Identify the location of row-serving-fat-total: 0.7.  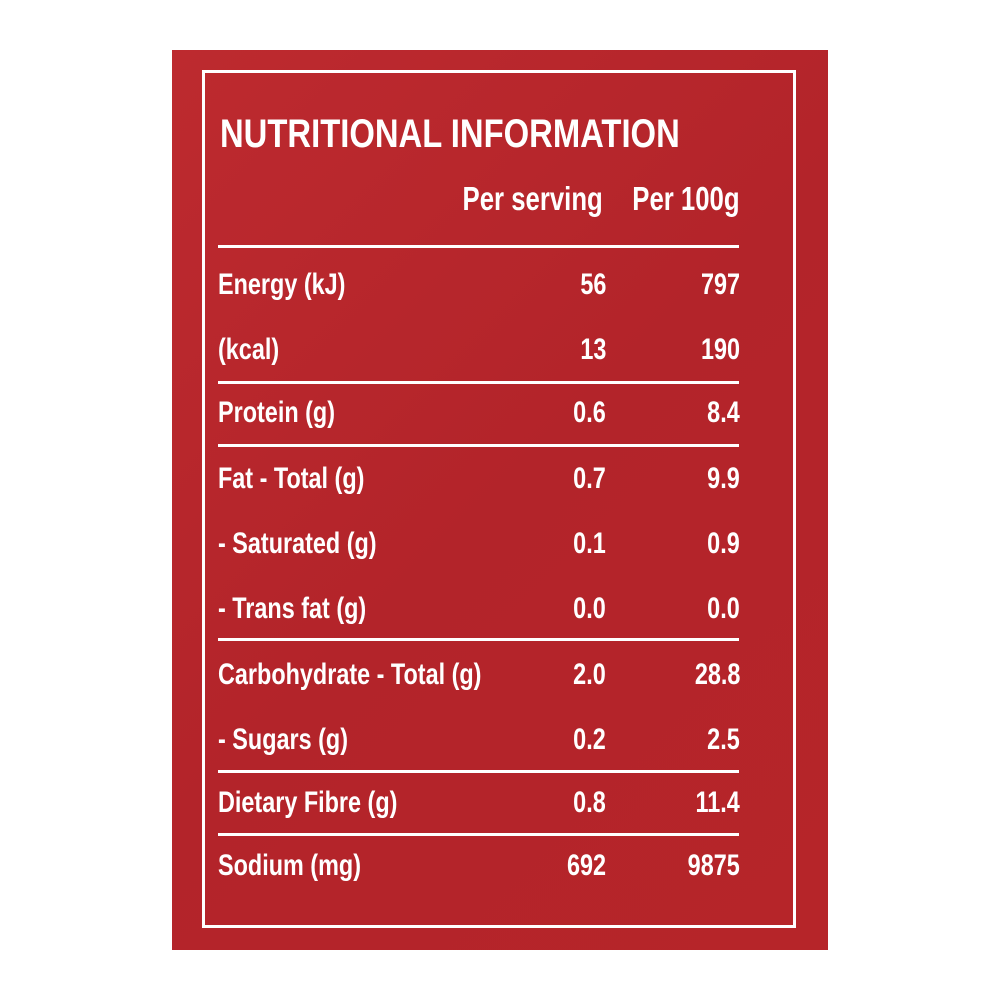
(589, 478).